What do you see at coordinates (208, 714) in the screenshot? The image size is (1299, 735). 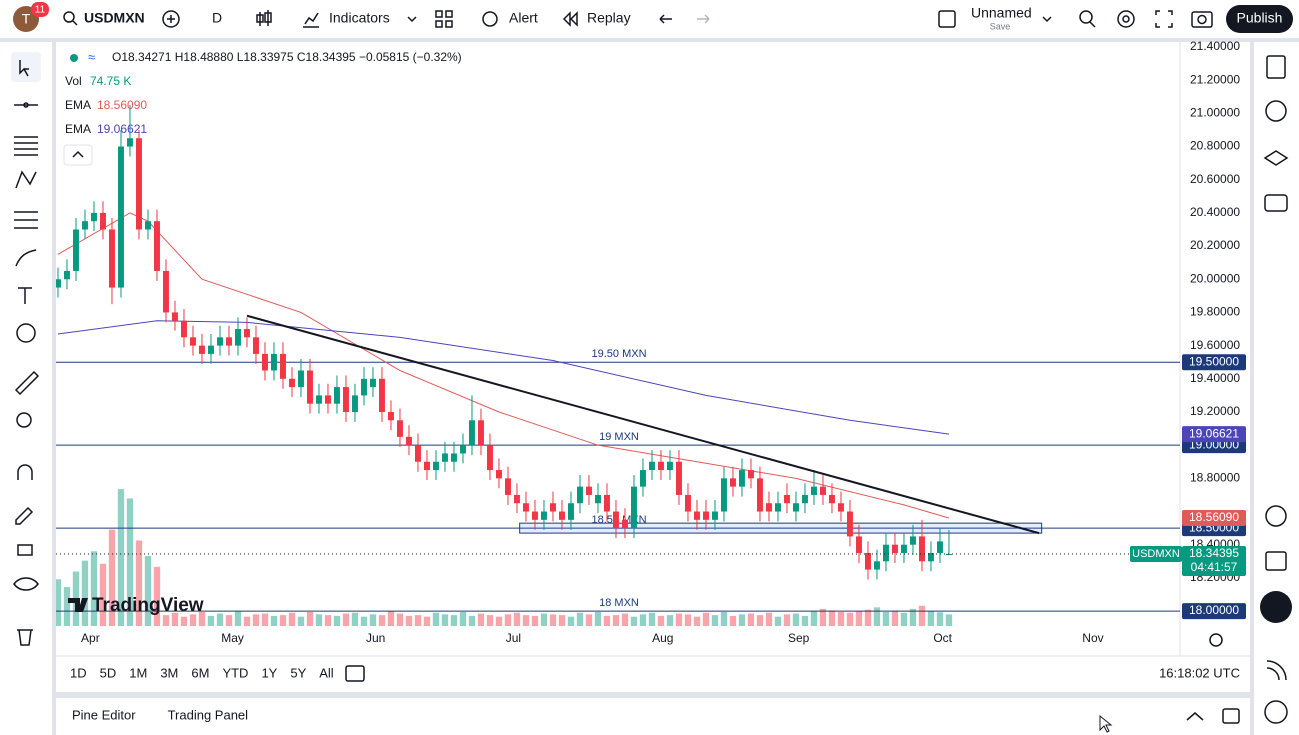 I see `panel-tab: Trading Panel` at bounding box center [208, 714].